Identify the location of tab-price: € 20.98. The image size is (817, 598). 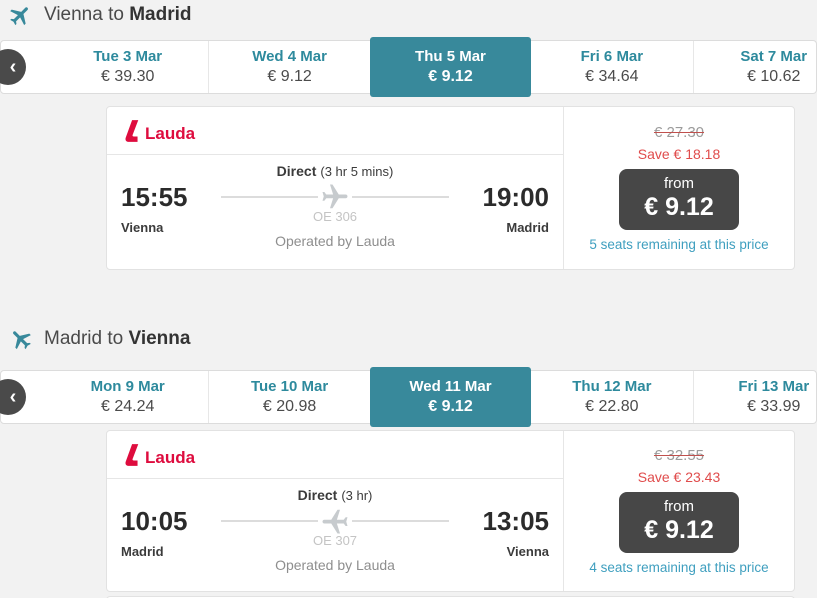
(289, 406).